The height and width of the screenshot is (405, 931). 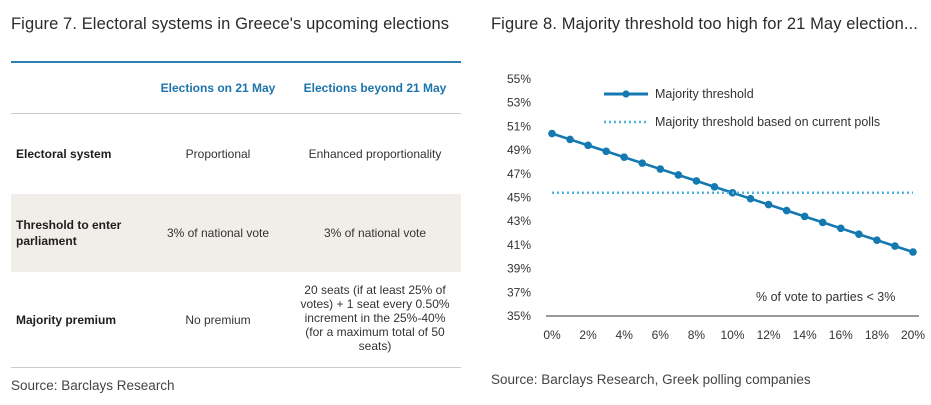 What do you see at coordinates (218, 320) in the screenshot?
I see `cell-premium-21-may: No premium` at bounding box center [218, 320].